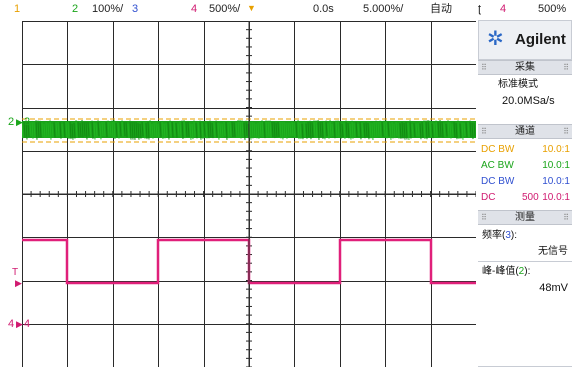  What do you see at coordinates (488, 197) in the screenshot?
I see `channel-coupling: DC` at bounding box center [488, 197].